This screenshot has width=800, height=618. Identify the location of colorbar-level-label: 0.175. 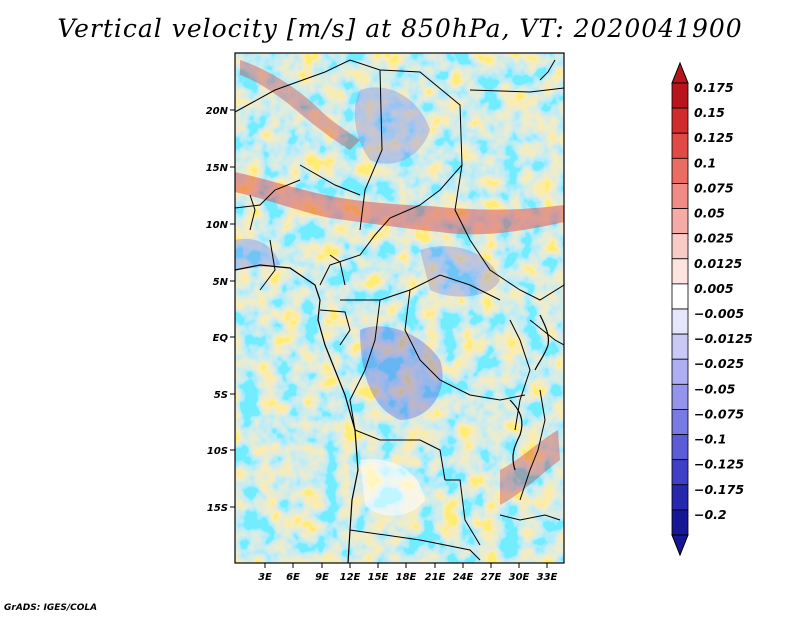
(714, 87).